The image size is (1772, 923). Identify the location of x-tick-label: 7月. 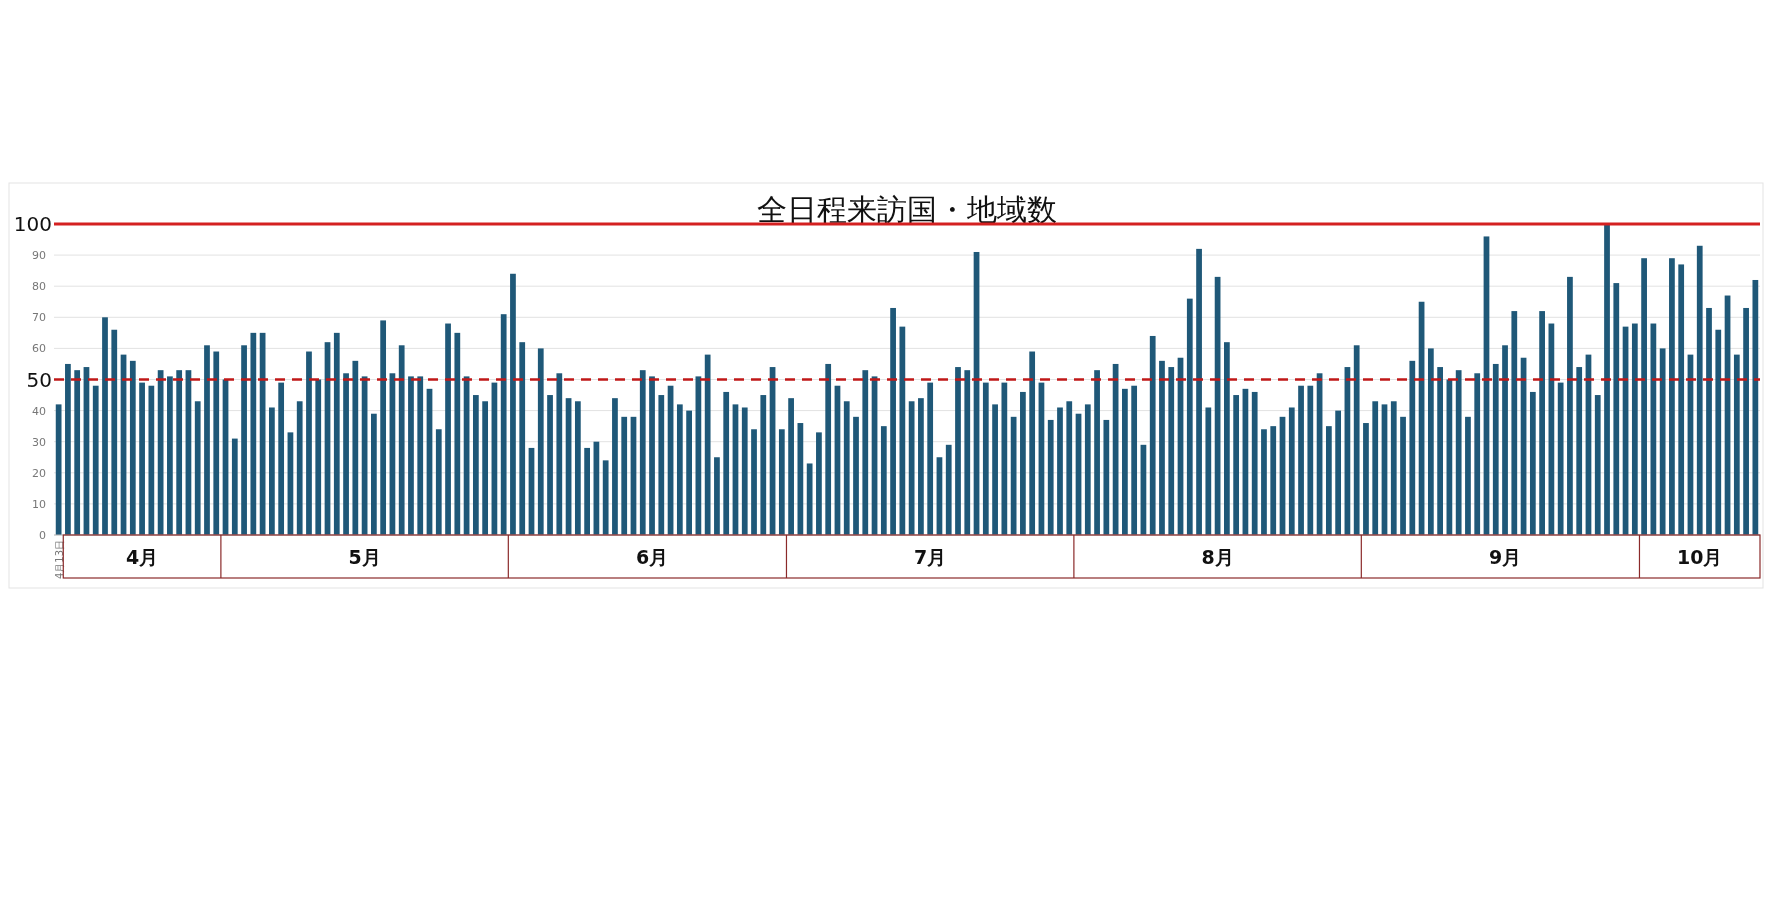
(930, 557).